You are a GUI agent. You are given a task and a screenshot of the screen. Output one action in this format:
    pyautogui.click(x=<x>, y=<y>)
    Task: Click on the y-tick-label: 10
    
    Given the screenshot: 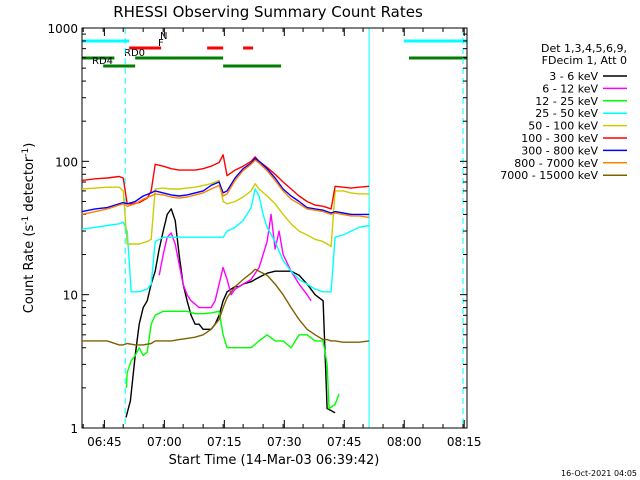 What is the action you would take?
    pyautogui.click(x=70, y=296)
    